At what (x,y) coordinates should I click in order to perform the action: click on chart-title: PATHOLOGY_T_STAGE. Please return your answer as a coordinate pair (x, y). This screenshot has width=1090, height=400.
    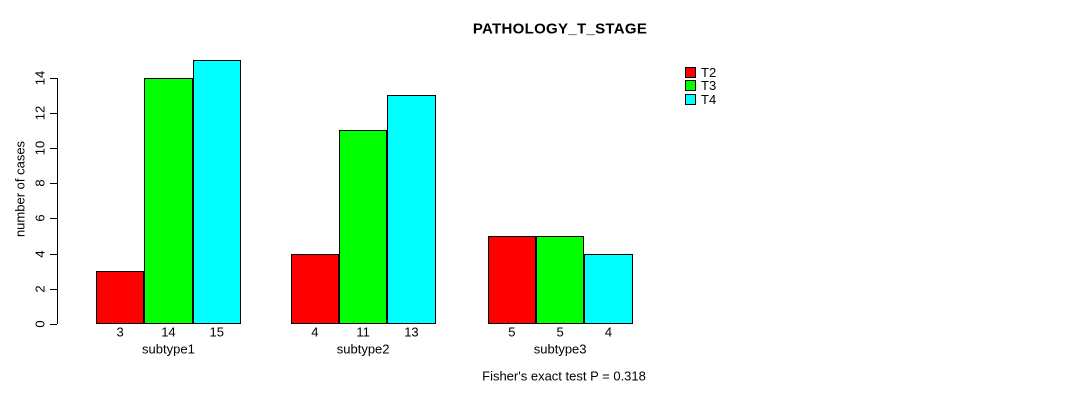
    Looking at the image, I should click on (560, 29).